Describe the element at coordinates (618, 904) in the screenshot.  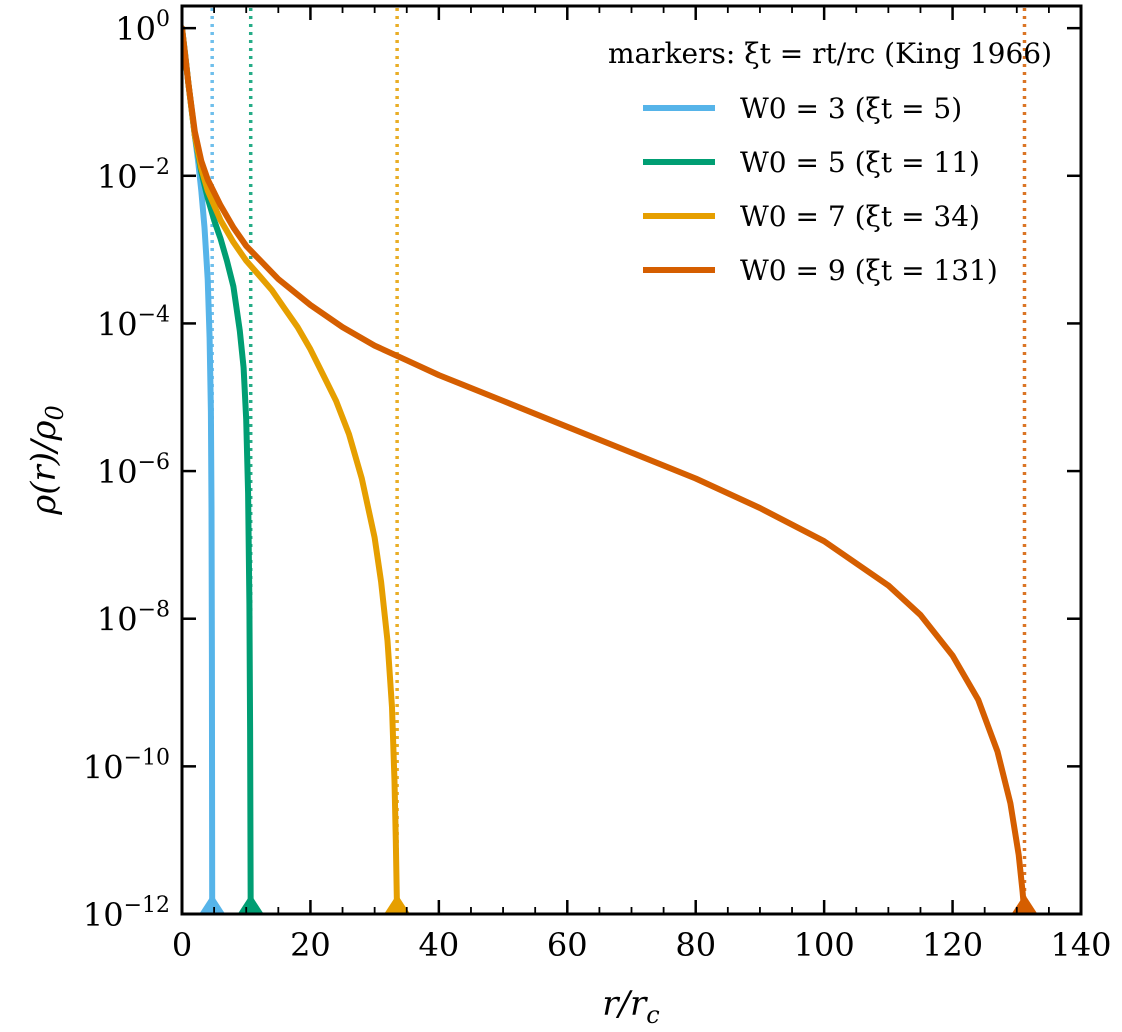
I see `marker-layer` at that location.